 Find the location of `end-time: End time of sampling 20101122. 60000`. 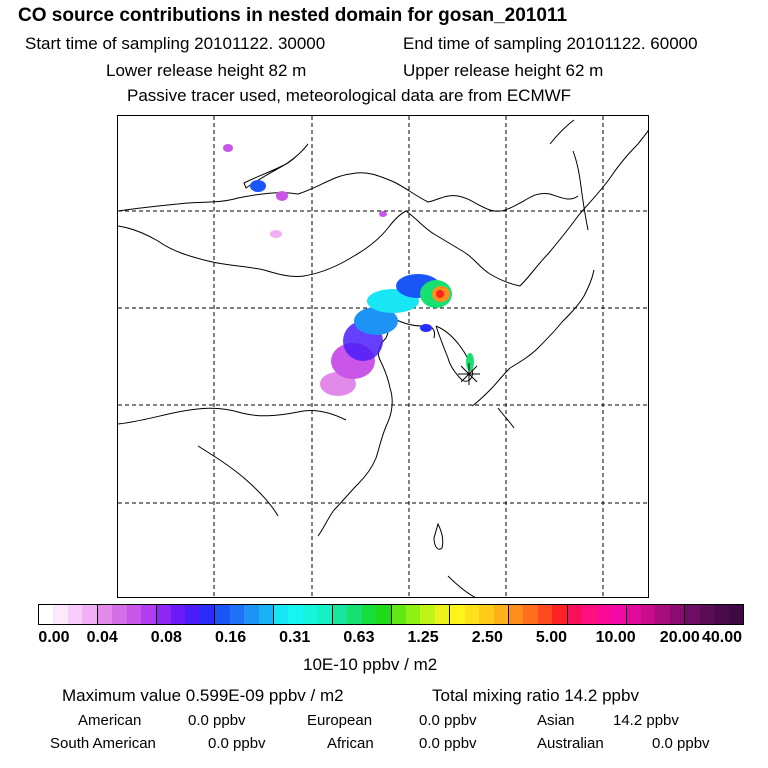

end-time: End time of sampling 20101122. 60000 is located at coordinates (550, 43).